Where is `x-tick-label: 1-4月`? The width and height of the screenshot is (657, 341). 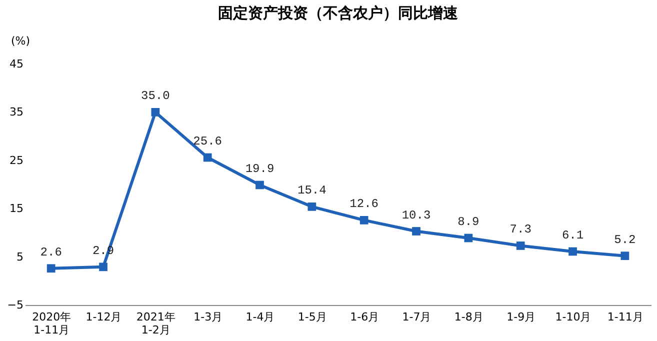 x-tick-label: 1-4月 is located at coordinates (260, 317).